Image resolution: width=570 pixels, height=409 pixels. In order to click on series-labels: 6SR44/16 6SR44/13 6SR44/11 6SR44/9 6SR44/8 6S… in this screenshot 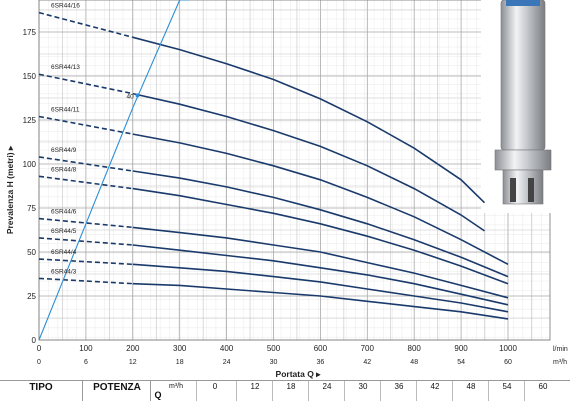, I will do `click(65, 139)`.